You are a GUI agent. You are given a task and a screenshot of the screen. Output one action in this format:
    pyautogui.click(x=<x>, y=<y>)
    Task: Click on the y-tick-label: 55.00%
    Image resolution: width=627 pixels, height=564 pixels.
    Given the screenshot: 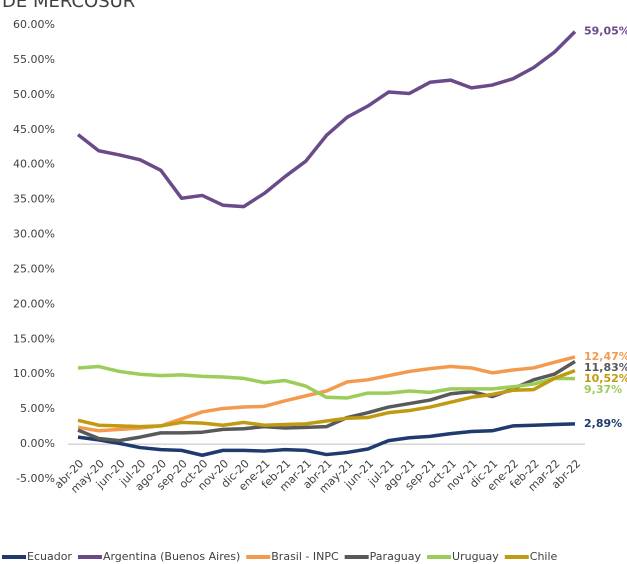 What is the action you would take?
    pyautogui.click(x=34, y=59)
    